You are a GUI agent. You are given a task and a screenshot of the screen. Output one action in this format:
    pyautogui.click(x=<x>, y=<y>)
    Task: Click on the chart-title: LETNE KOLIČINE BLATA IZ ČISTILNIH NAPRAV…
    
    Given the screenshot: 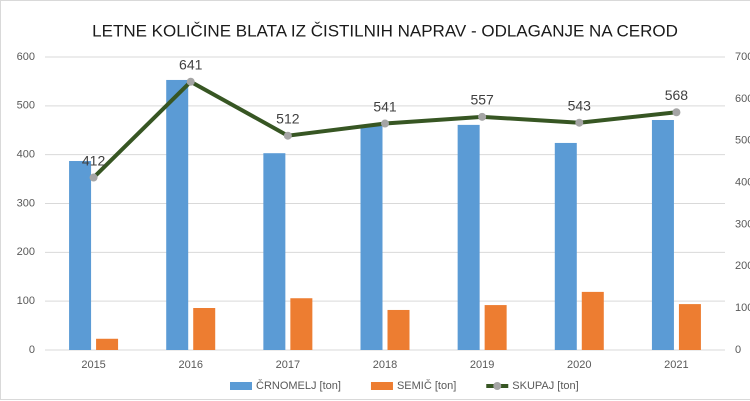 What is the action you would take?
    pyautogui.click(x=385, y=30)
    